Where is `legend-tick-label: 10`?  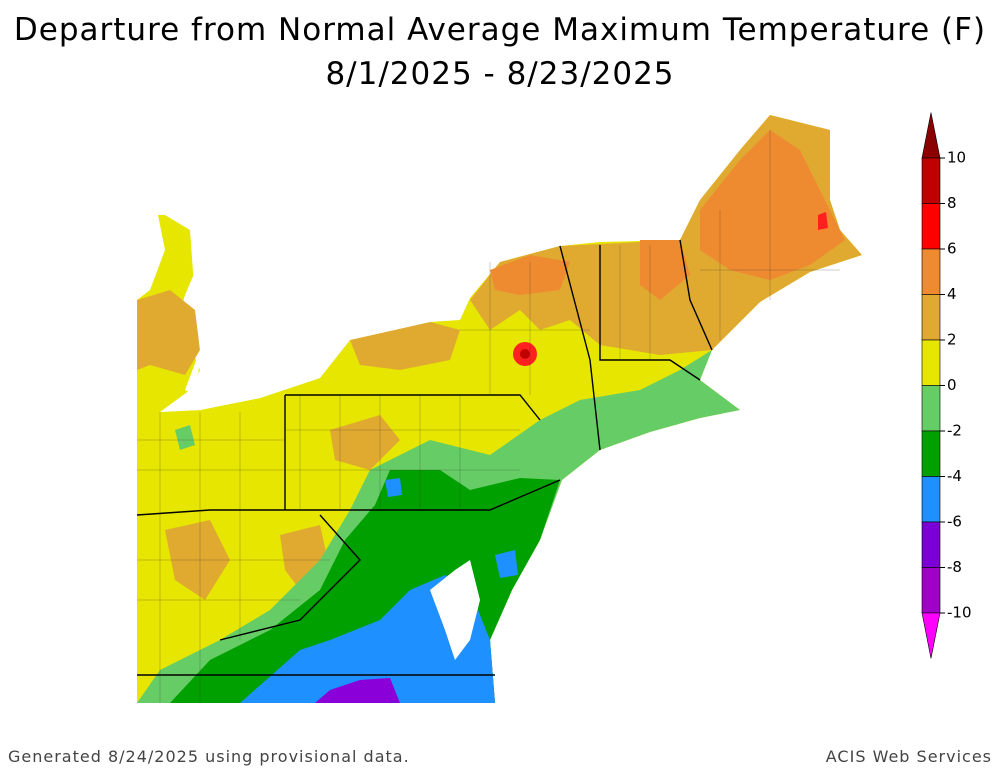 legend-tick-label: 10 is located at coordinates (956, 158).